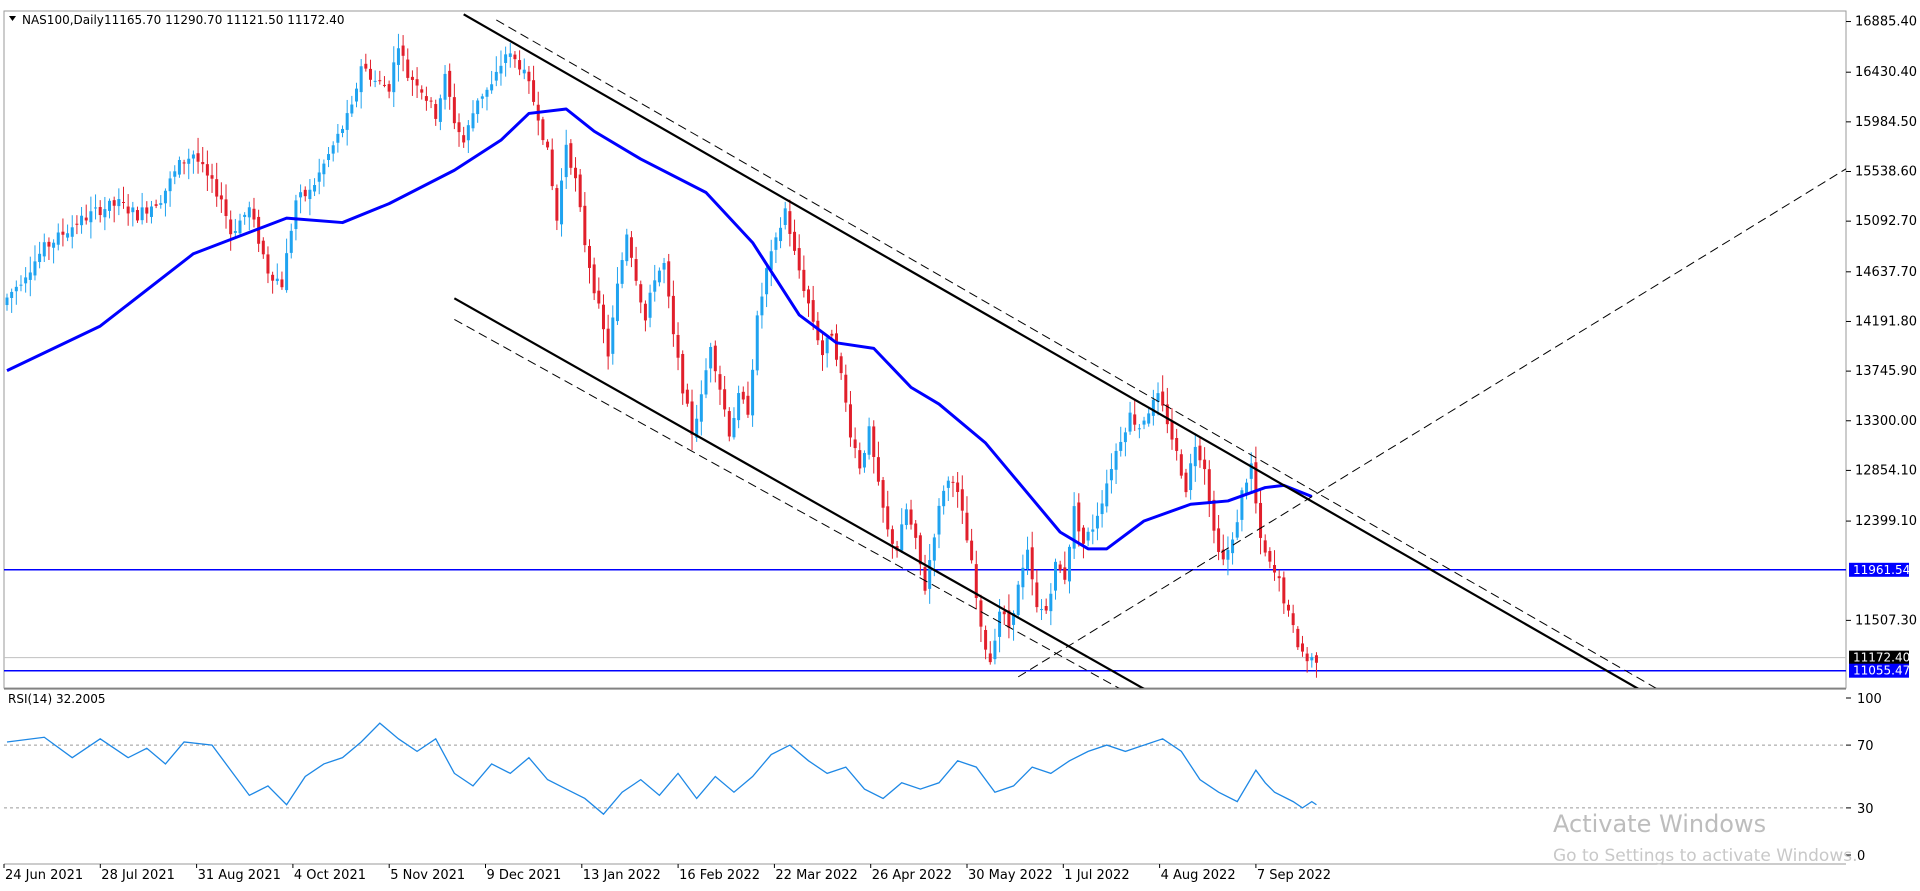  What do you see at coordinates (661, 769) in the screenshot?
I see `rsi-line` at bounding box center [661, 769].